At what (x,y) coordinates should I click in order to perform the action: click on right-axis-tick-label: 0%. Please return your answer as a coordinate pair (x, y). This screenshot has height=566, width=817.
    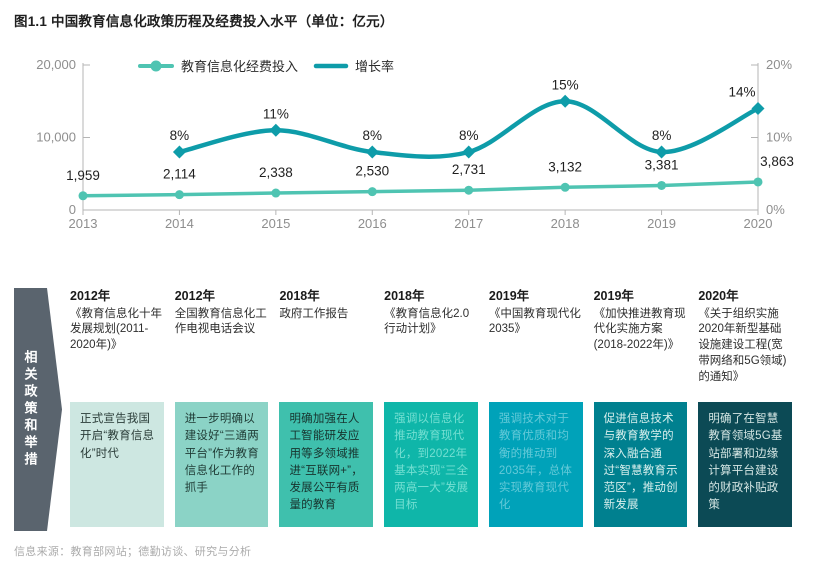
    Looking at the image, I should click on (775, 209).